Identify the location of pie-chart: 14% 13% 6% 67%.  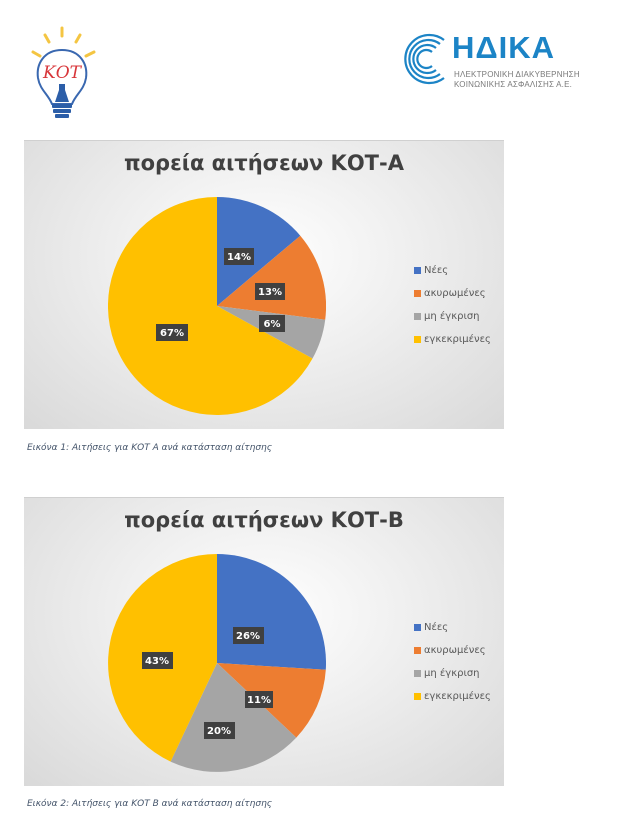
(217, 306).